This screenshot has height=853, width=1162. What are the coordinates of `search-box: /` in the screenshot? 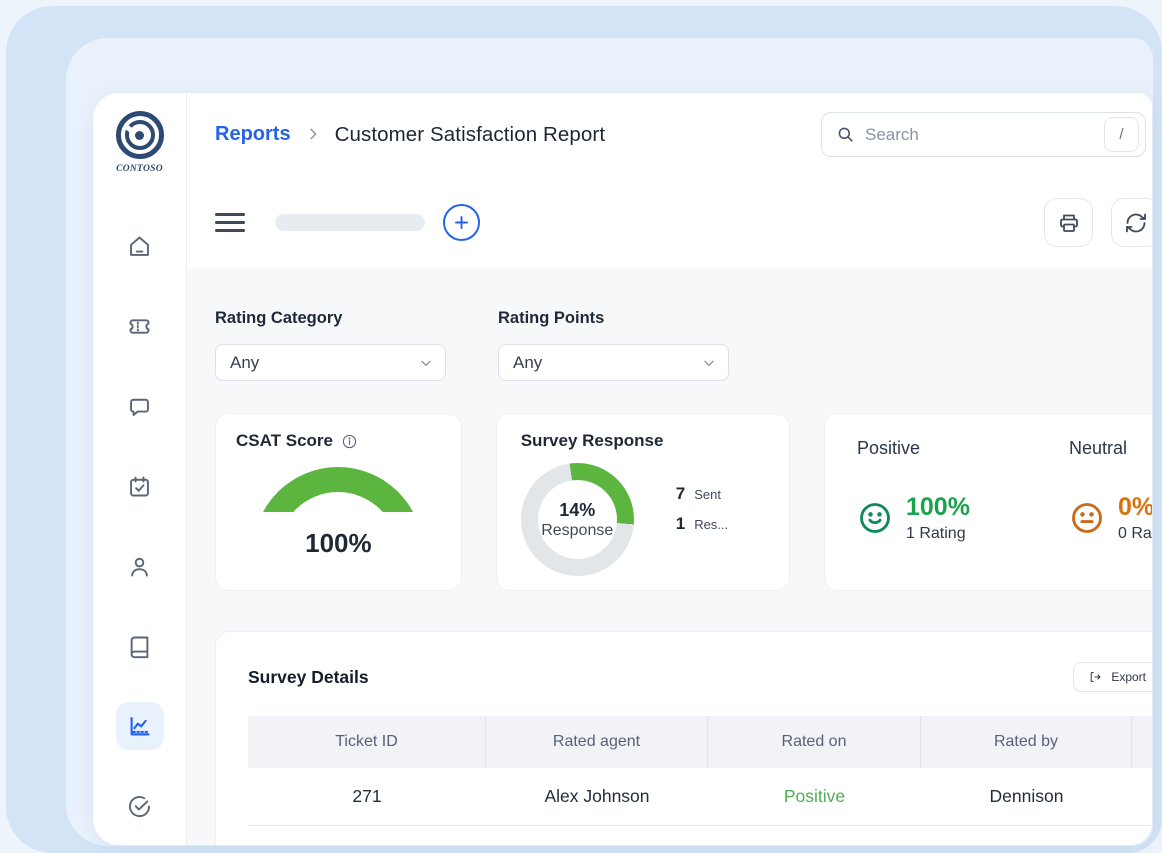 It's located at (983, 134).